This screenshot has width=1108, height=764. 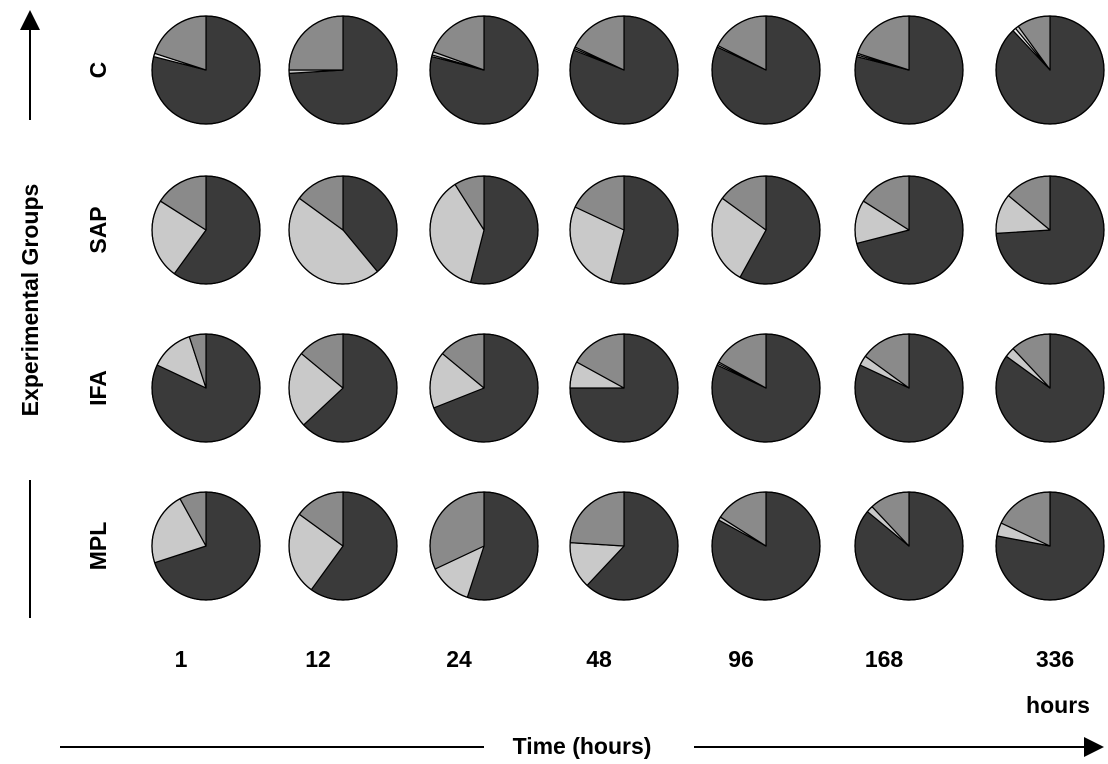 I want to click on units-label: hours, so click(x=1058, y=705).